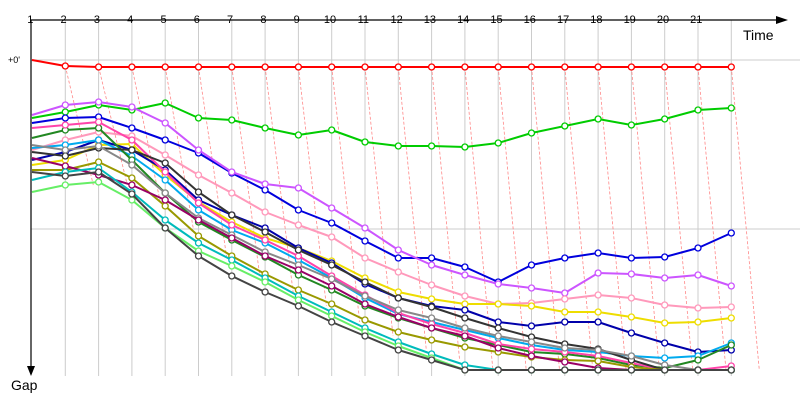 The width and height of the screenshot is (800, 400). I want to click on lap-label: 21, so click(696, 20).